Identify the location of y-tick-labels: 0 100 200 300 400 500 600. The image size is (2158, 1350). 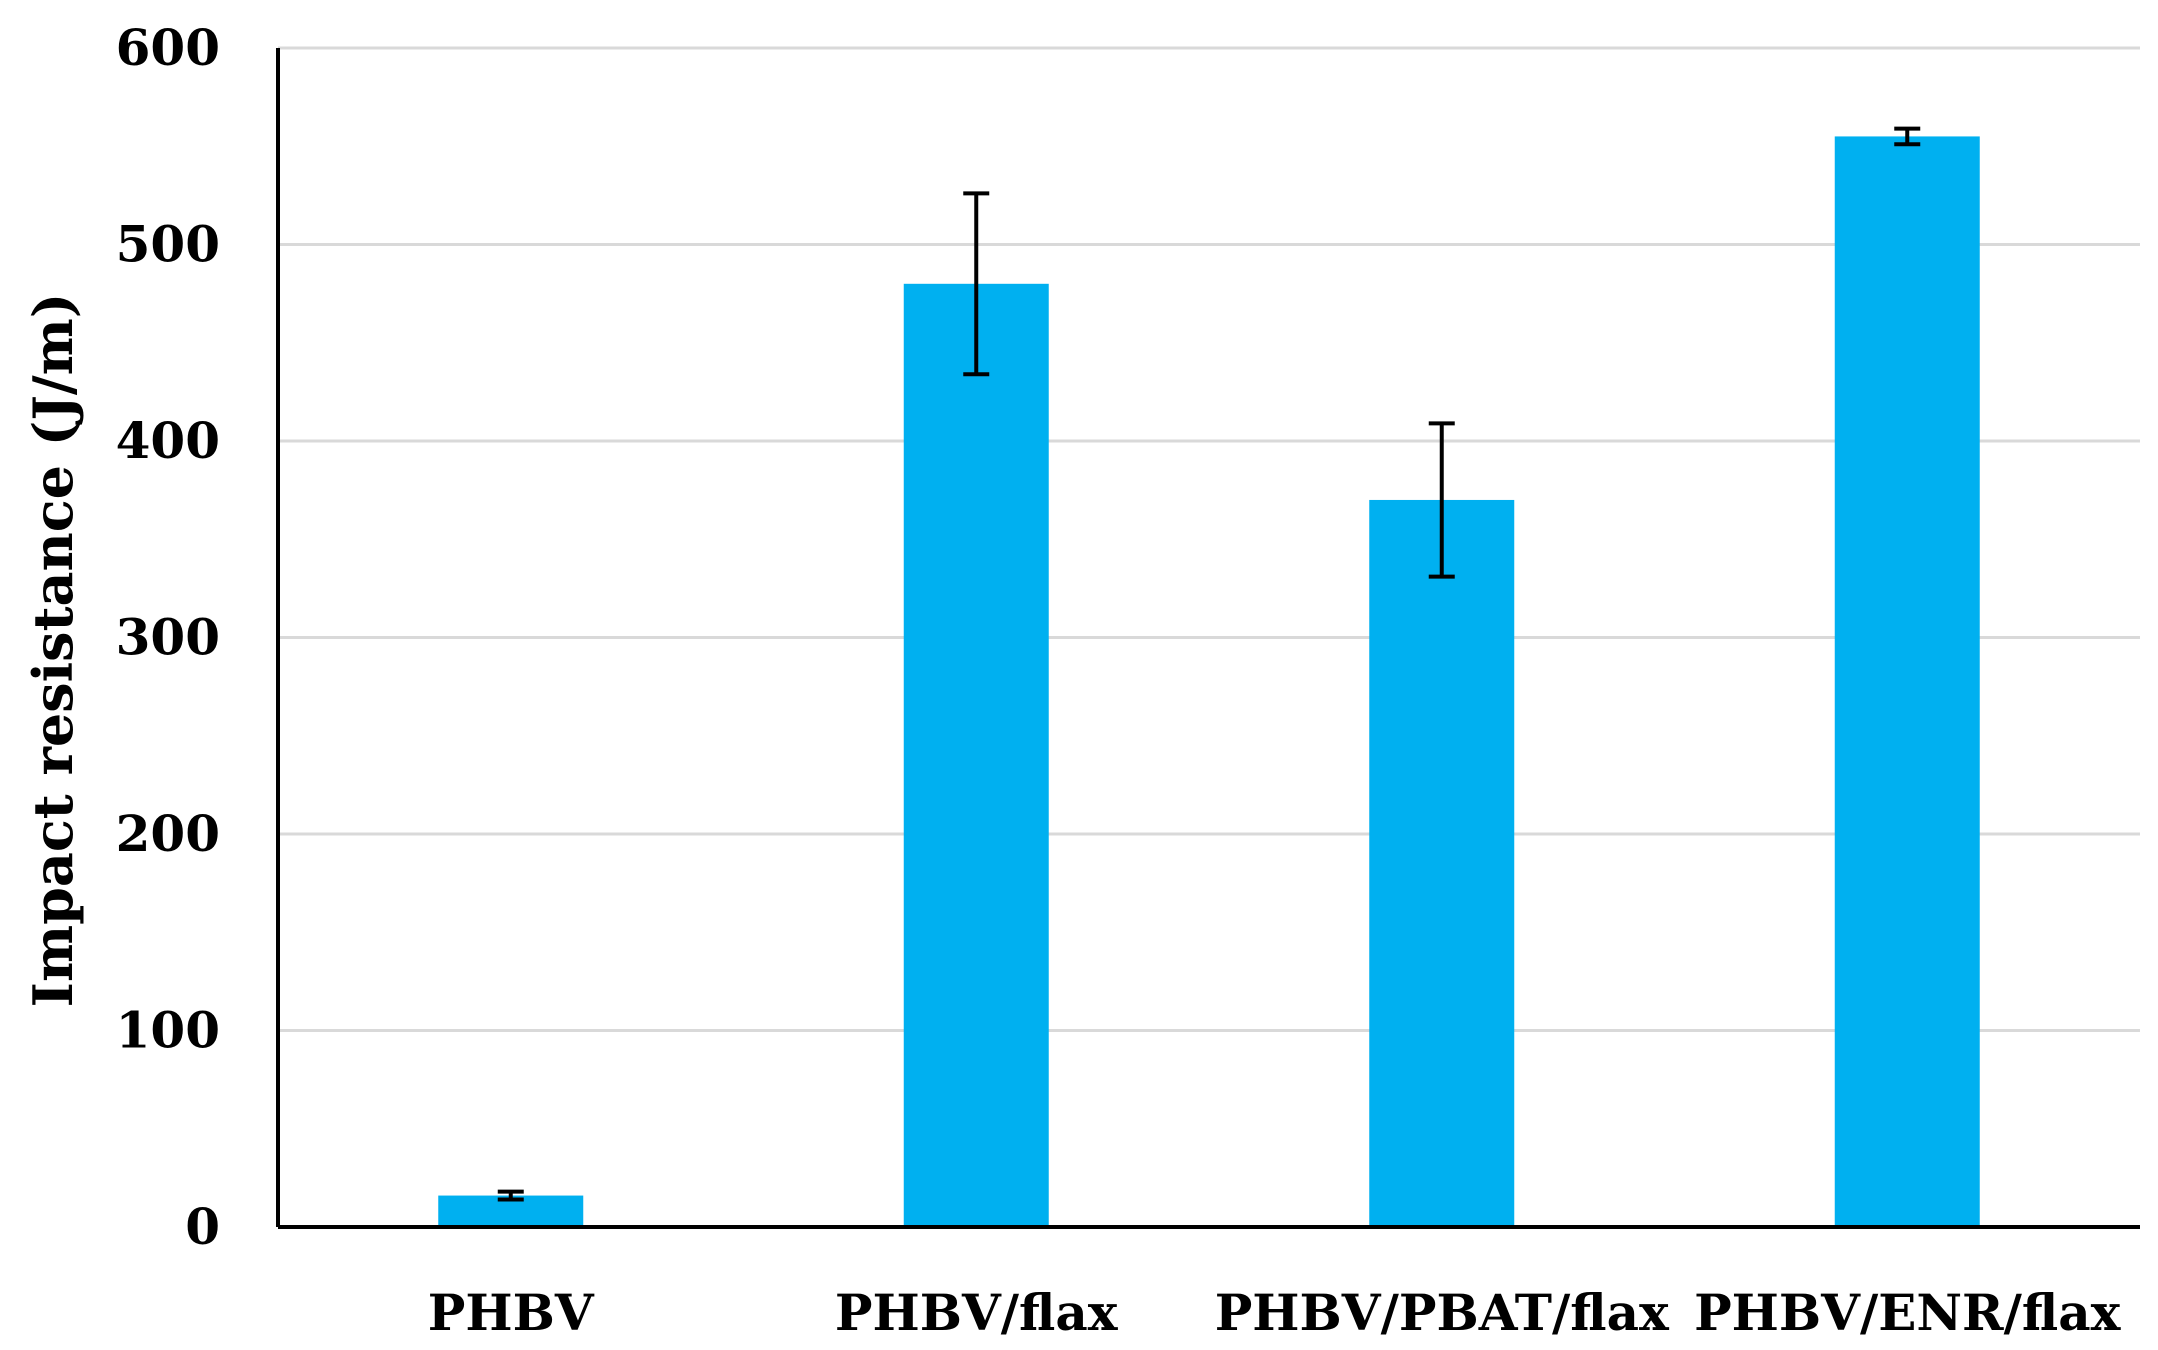
(168, 637).